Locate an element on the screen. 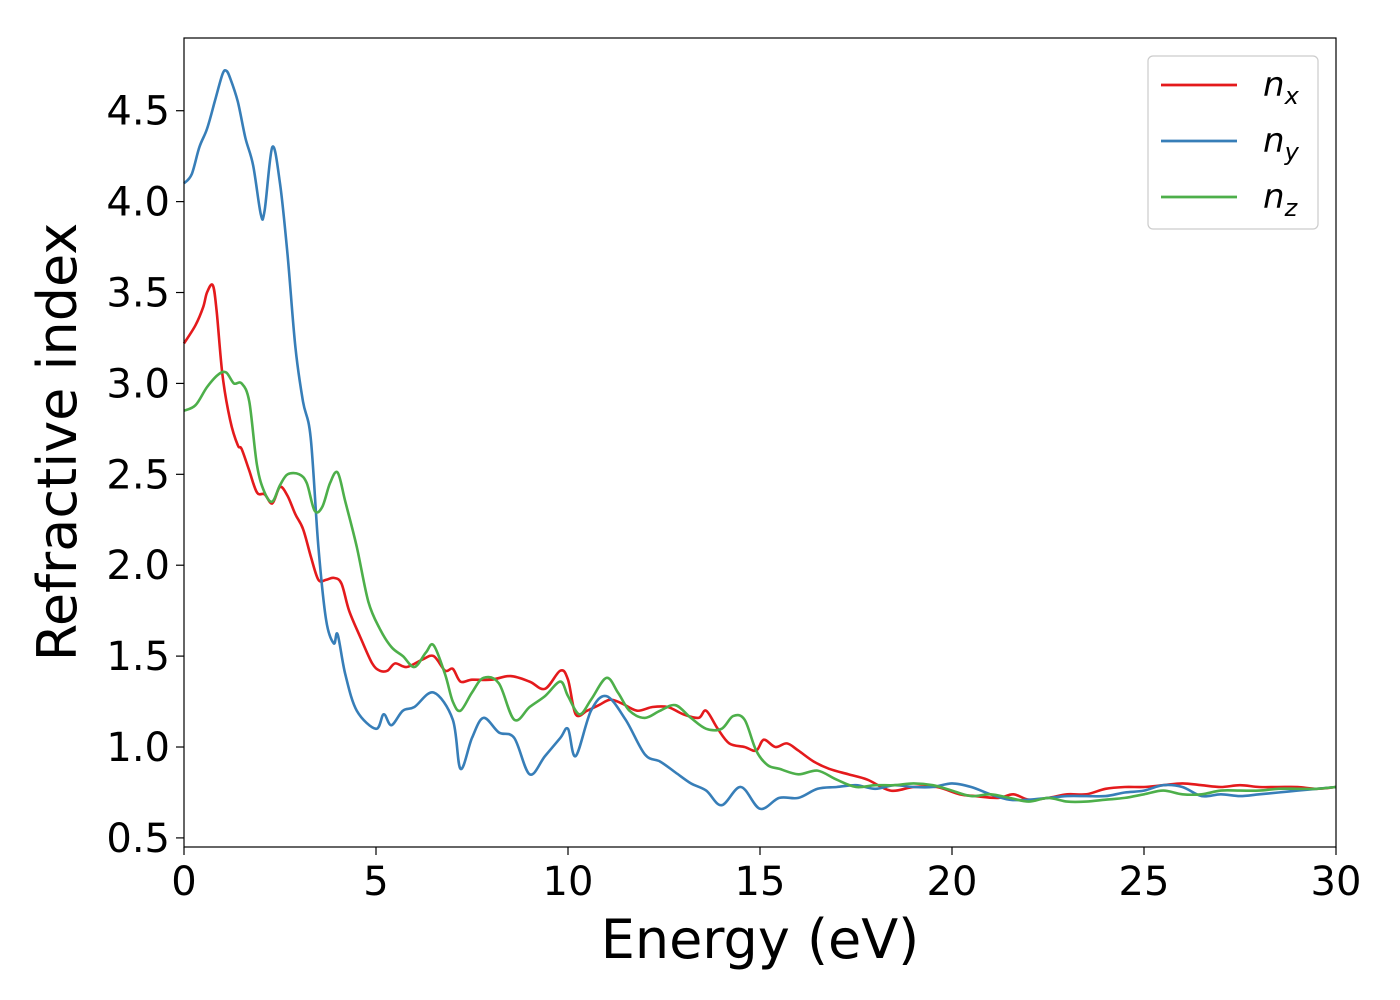 The image size is (1400, 1000). y-axis: 0.5 1.0 1.5 2.0 2.5 3.0 3.5 4.0 4.5 is located at coordinates (145, 475).